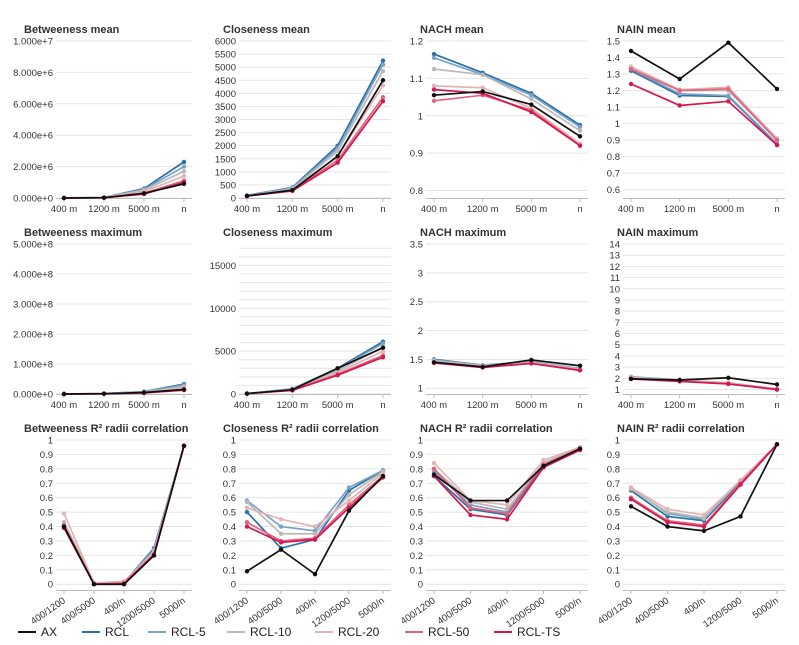 This screenshot has height=645, width=799. I want to click on y-tick-label: 0.000e+0, so click(33, 199).